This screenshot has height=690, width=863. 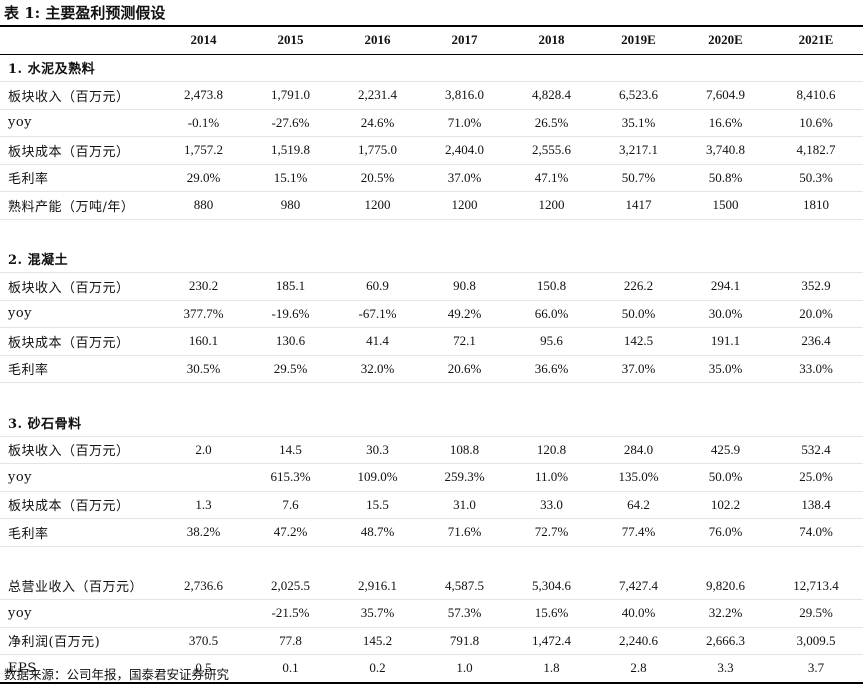 What do you see at coordinates (464, 477) in the screenshot?
I see `value-cell: 259.3%` at bounding box center [464, 477].